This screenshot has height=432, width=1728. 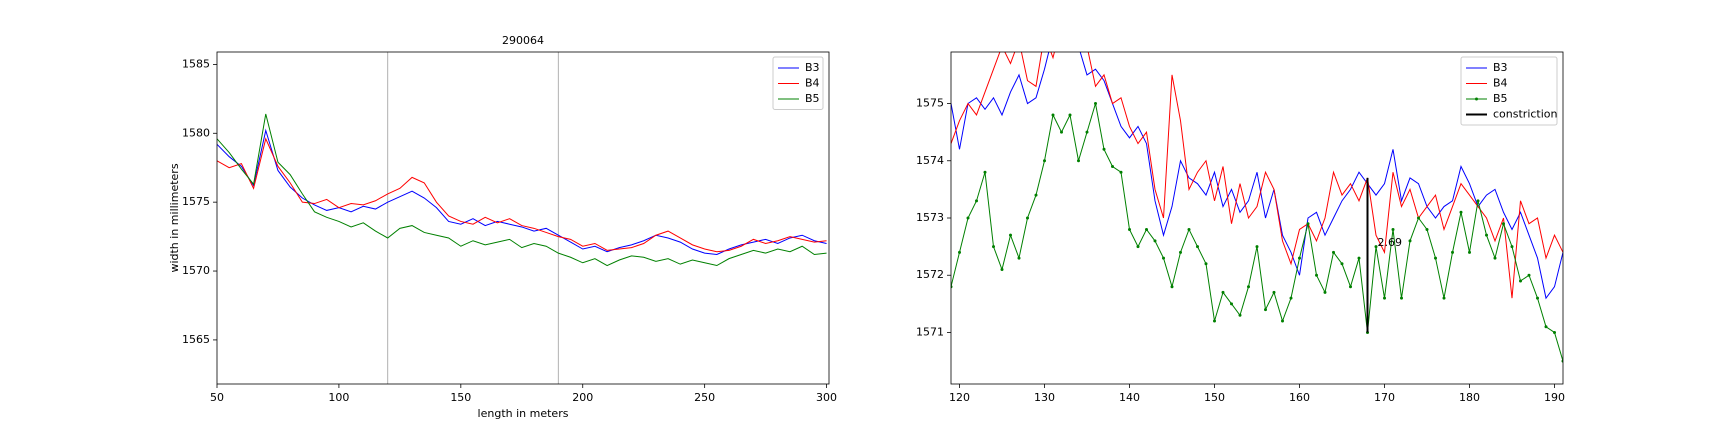 What do you see at coordinates (196, 63) in the screenshot?
I see `y-tick-label: 1585` at bounding box center [196, 63].